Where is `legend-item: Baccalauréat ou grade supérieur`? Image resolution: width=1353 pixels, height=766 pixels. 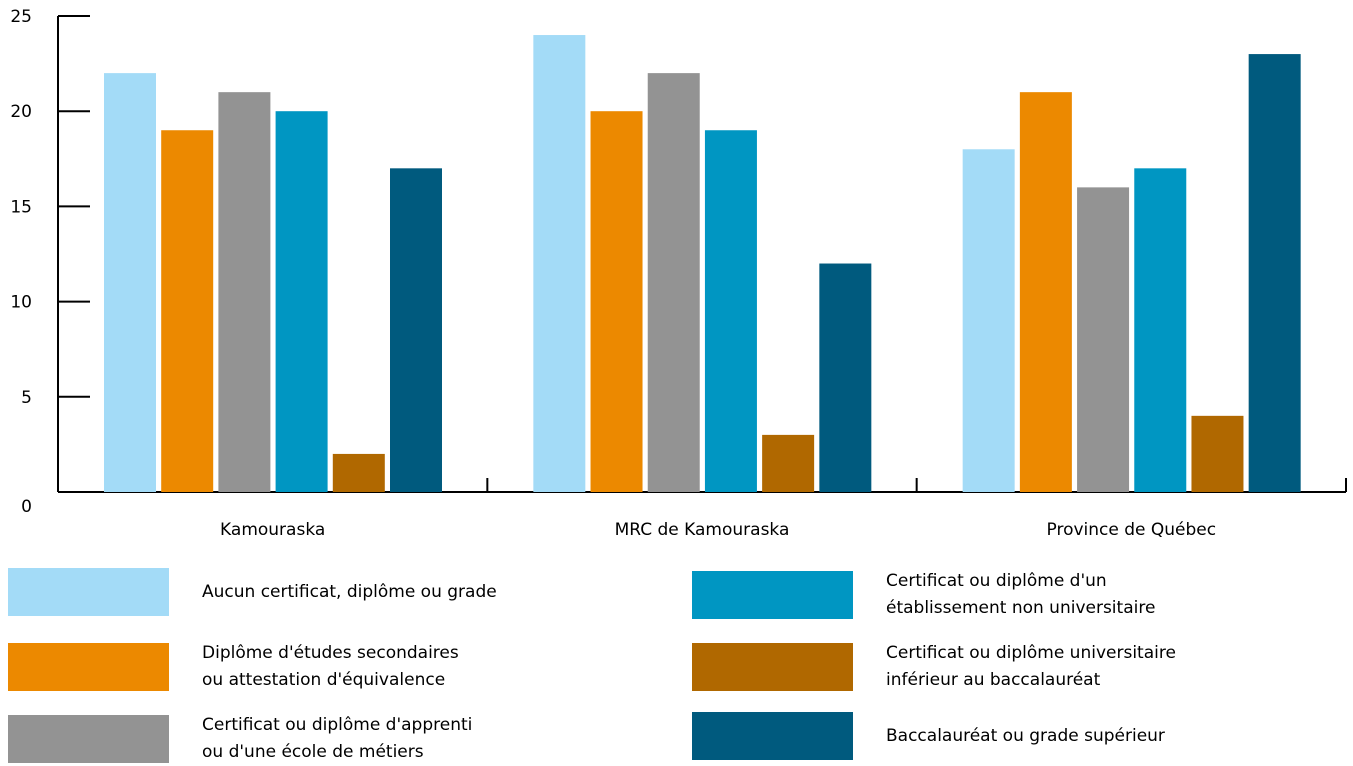 legend-item: Baccalauréat ou grade supérieur is located at coordinates (928, 736).